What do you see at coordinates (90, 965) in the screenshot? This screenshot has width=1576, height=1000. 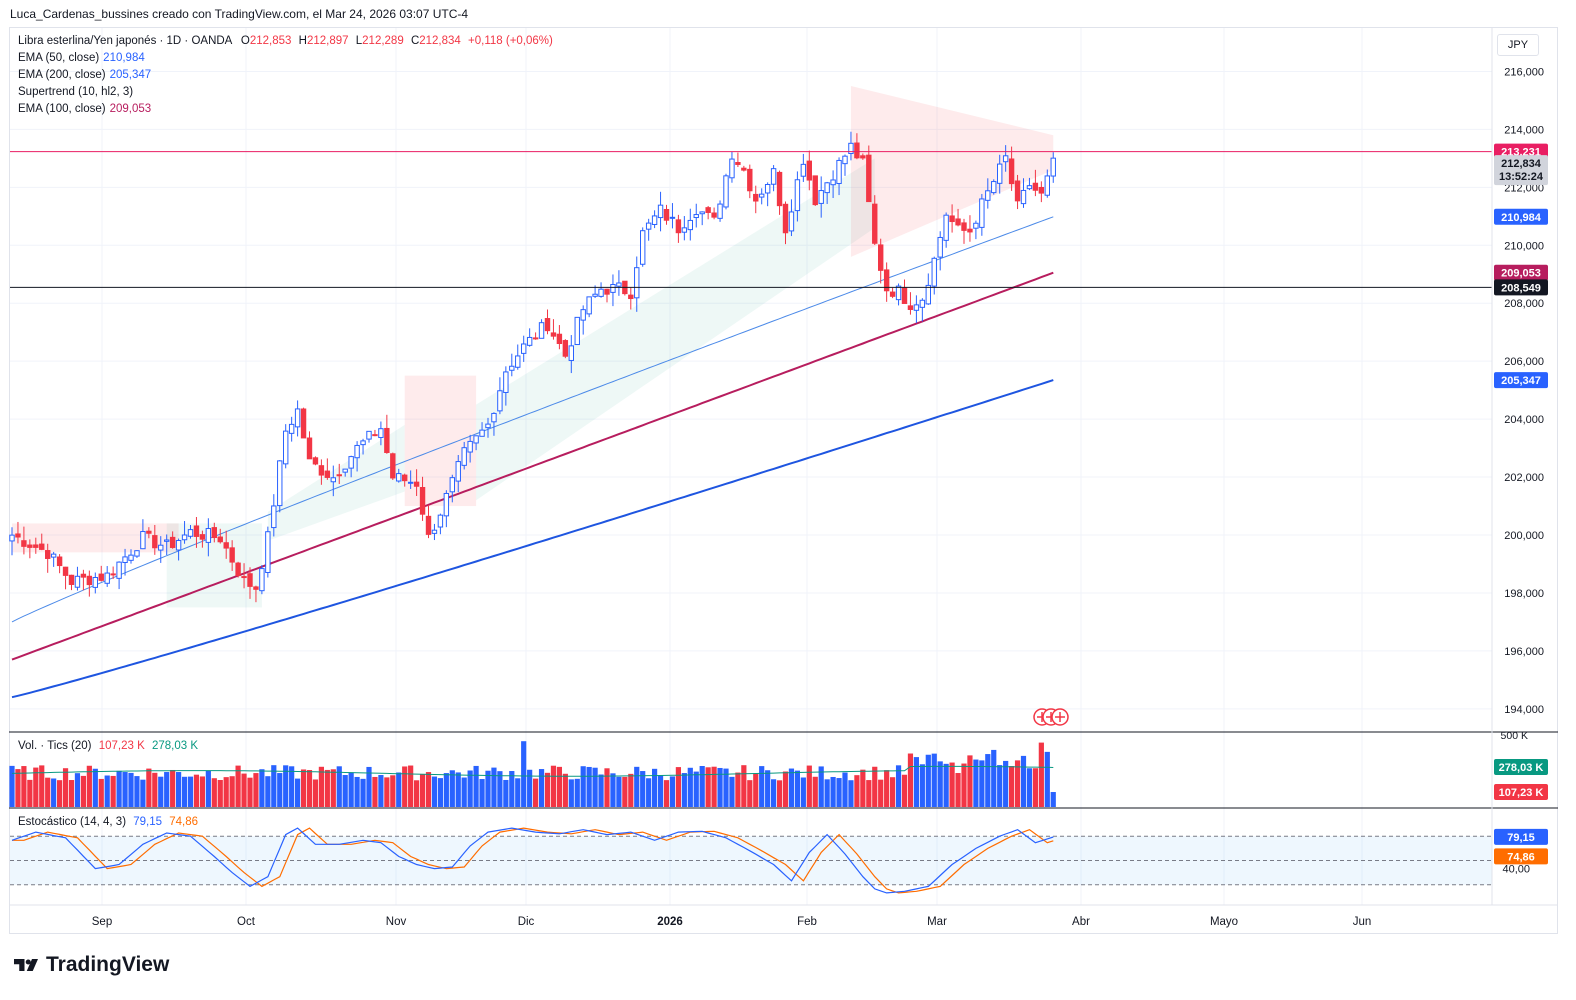 I see `tradingview-logo: TradingView` at bounding box center [90, 965].